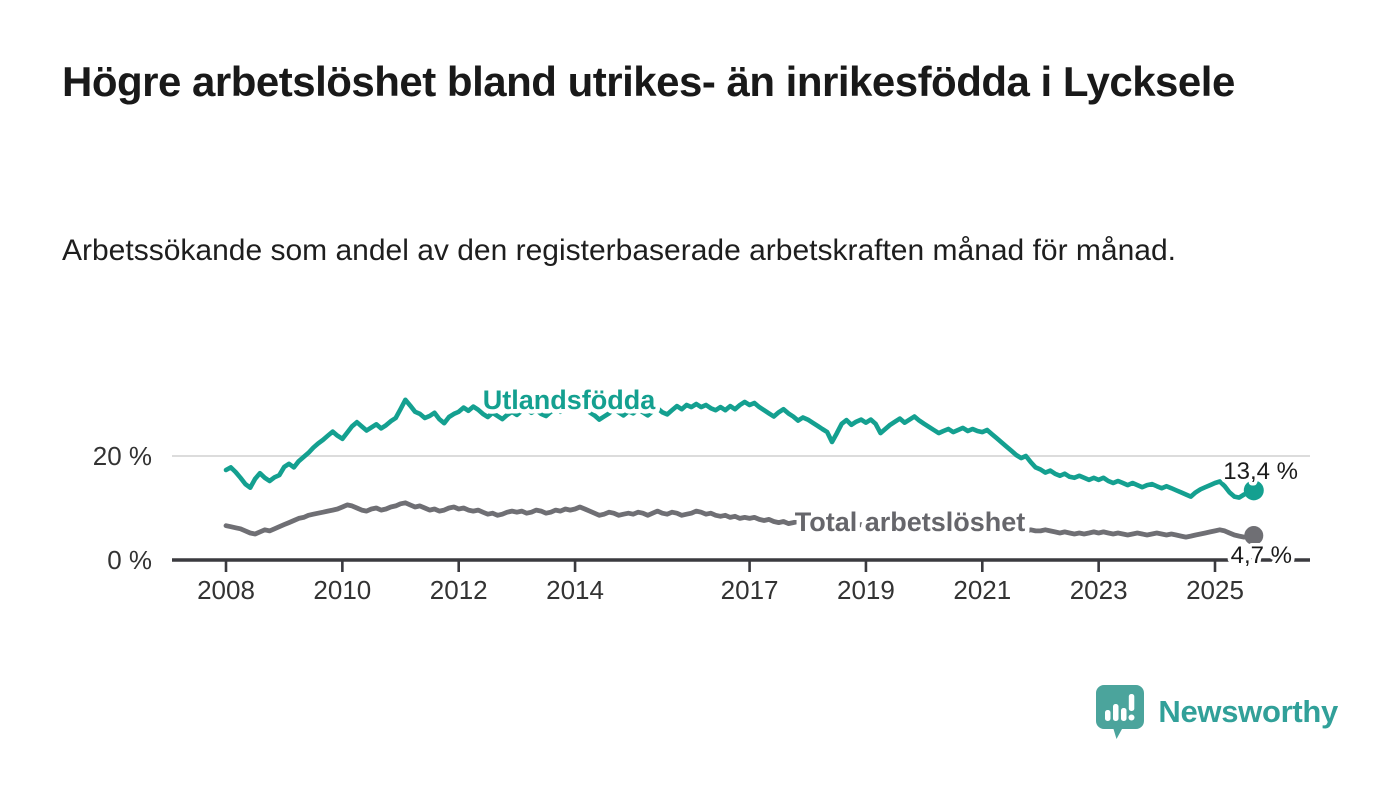  I want to click on logo-exclamation-dot, so click(1131, 717).